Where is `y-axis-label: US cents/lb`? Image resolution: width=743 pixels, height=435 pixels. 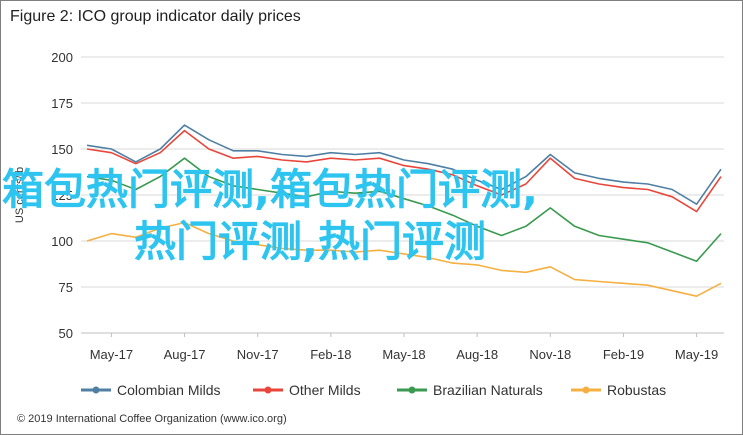
y-axis-label: US cents/lb is located at coordinates (20, 195).